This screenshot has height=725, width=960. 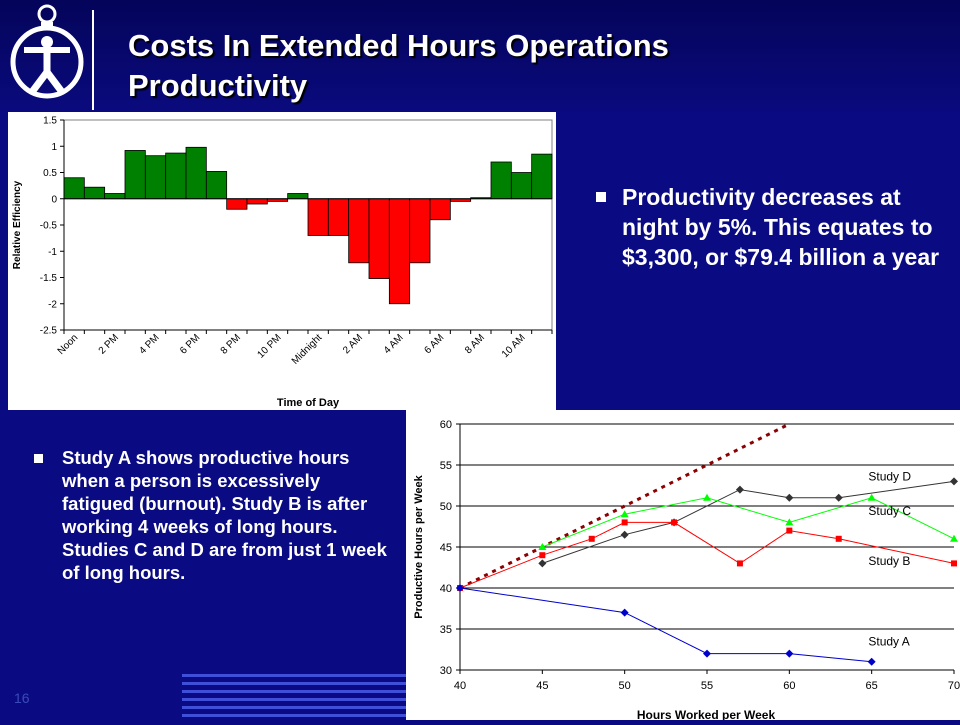 I want to click on decorative-stripes, so click(x=294, y=696).